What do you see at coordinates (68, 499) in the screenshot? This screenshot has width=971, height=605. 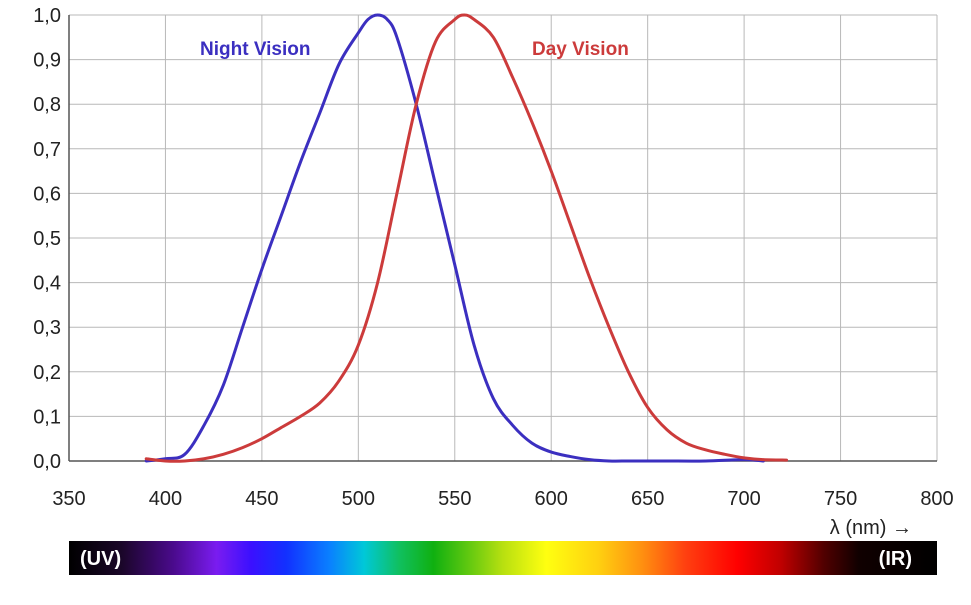 I see `x-tick-label: 350` at bounding box center [68, 499].